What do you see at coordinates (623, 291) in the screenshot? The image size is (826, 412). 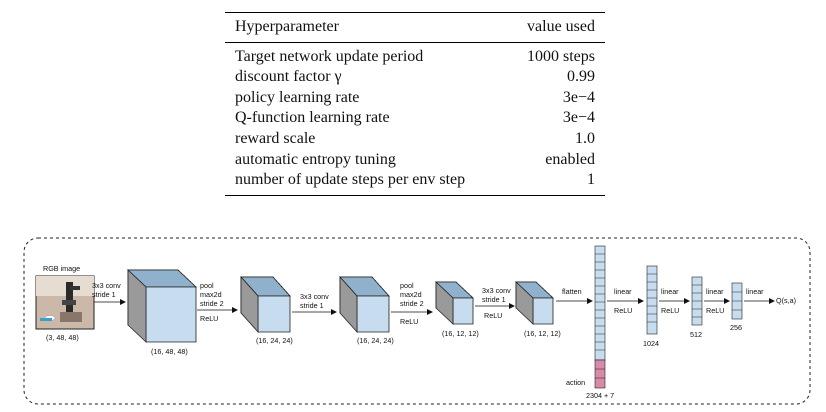 I see `linear1-label: linear` at bounding box center [623, 291].